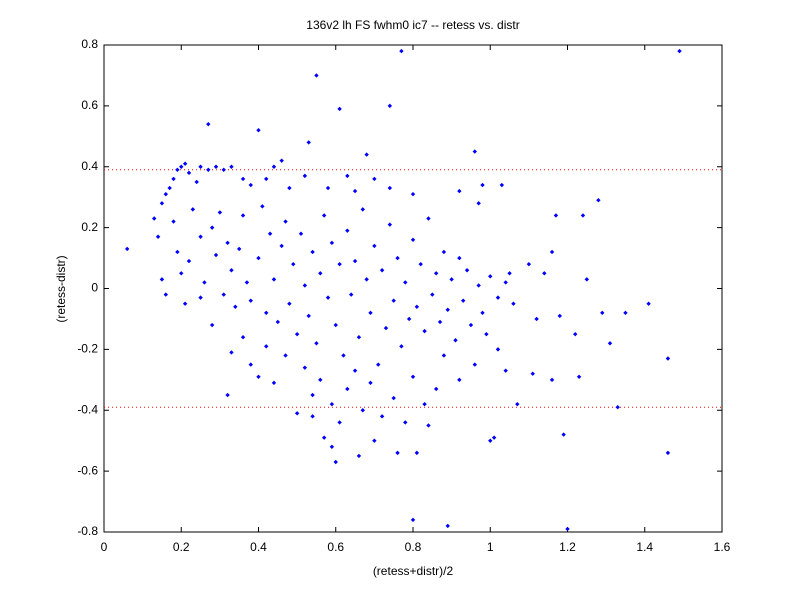 The width and height of the screenshot is (800, 600). Describe the element at coordinates (87, 409) in the screenshot. I see `y-tick-label: -0.4` at that location.